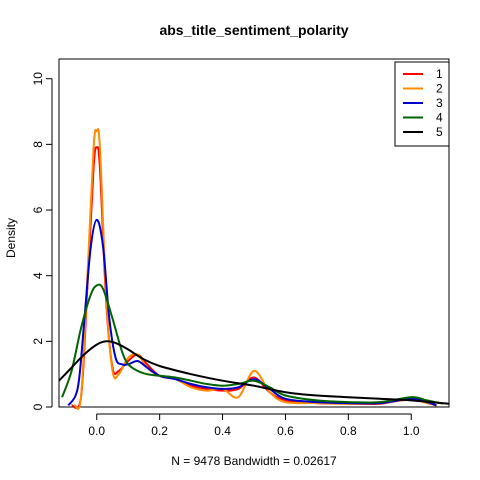 The width and height of the screenshot is (480, 480). What do you see at coordinates (411, 431) in the screenshot?
I see `x-tick-label: 1.0` at bounding box center [411, 431].